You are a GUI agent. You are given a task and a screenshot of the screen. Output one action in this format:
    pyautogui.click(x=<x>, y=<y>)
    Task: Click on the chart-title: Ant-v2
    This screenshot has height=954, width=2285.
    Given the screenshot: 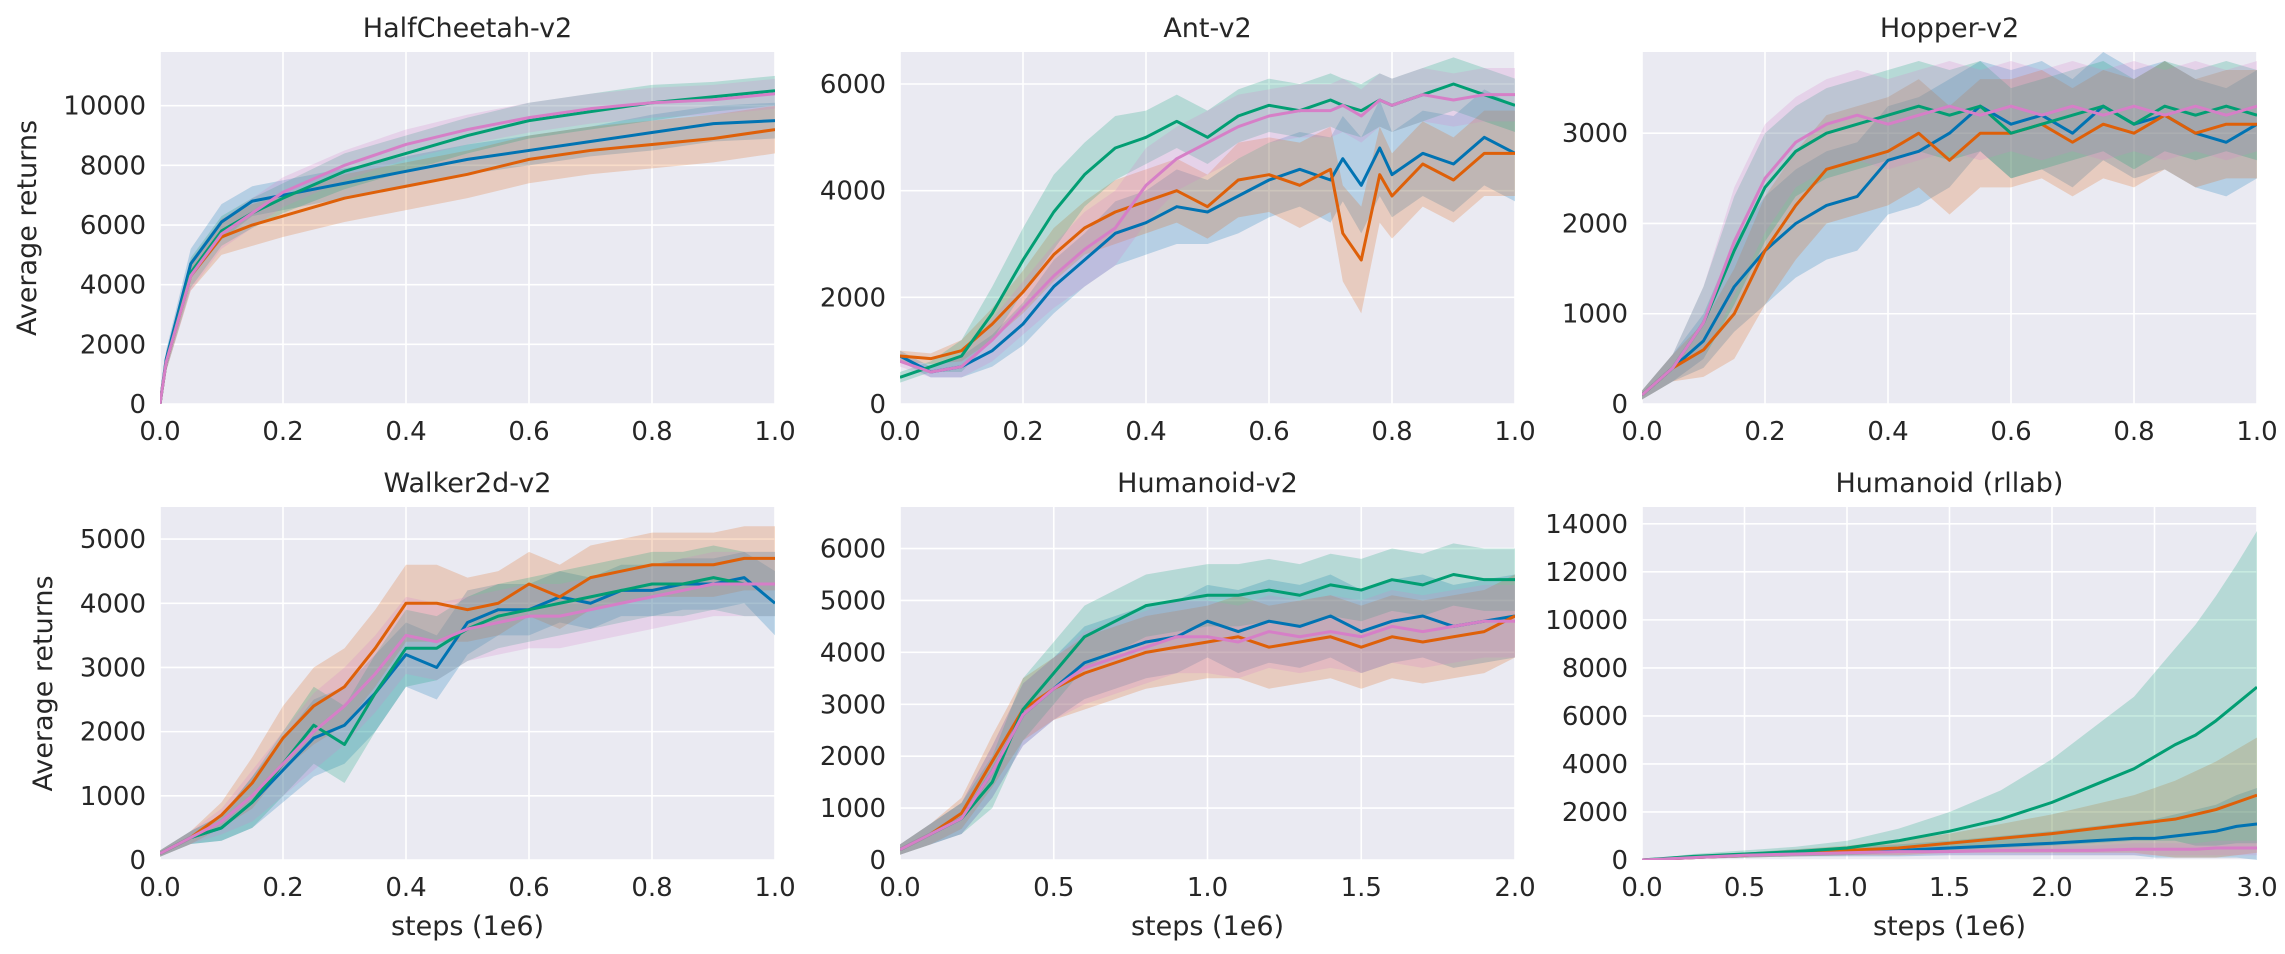 What is the action you would take?
    pyautogui.click(x=1207, y=28)
    